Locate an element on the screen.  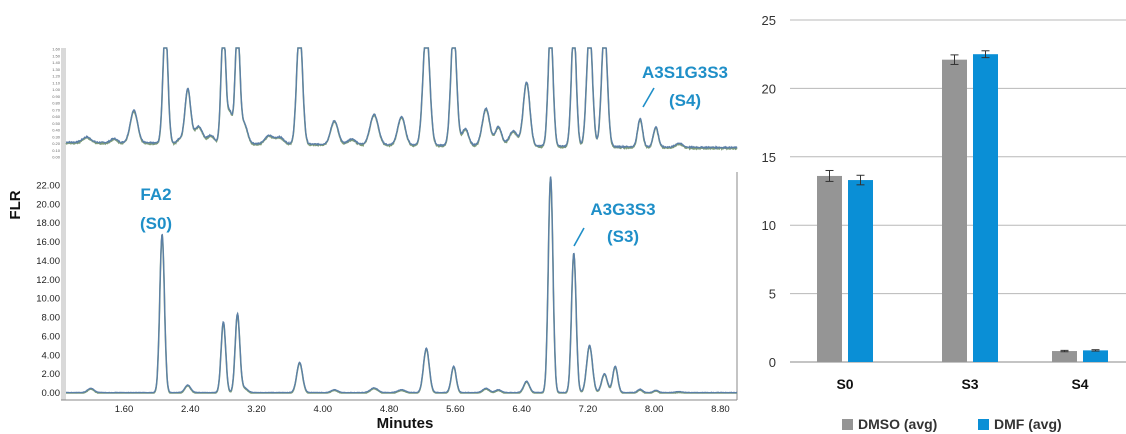
x-tick-label: 7.20 is located at coordinates (588, 409).